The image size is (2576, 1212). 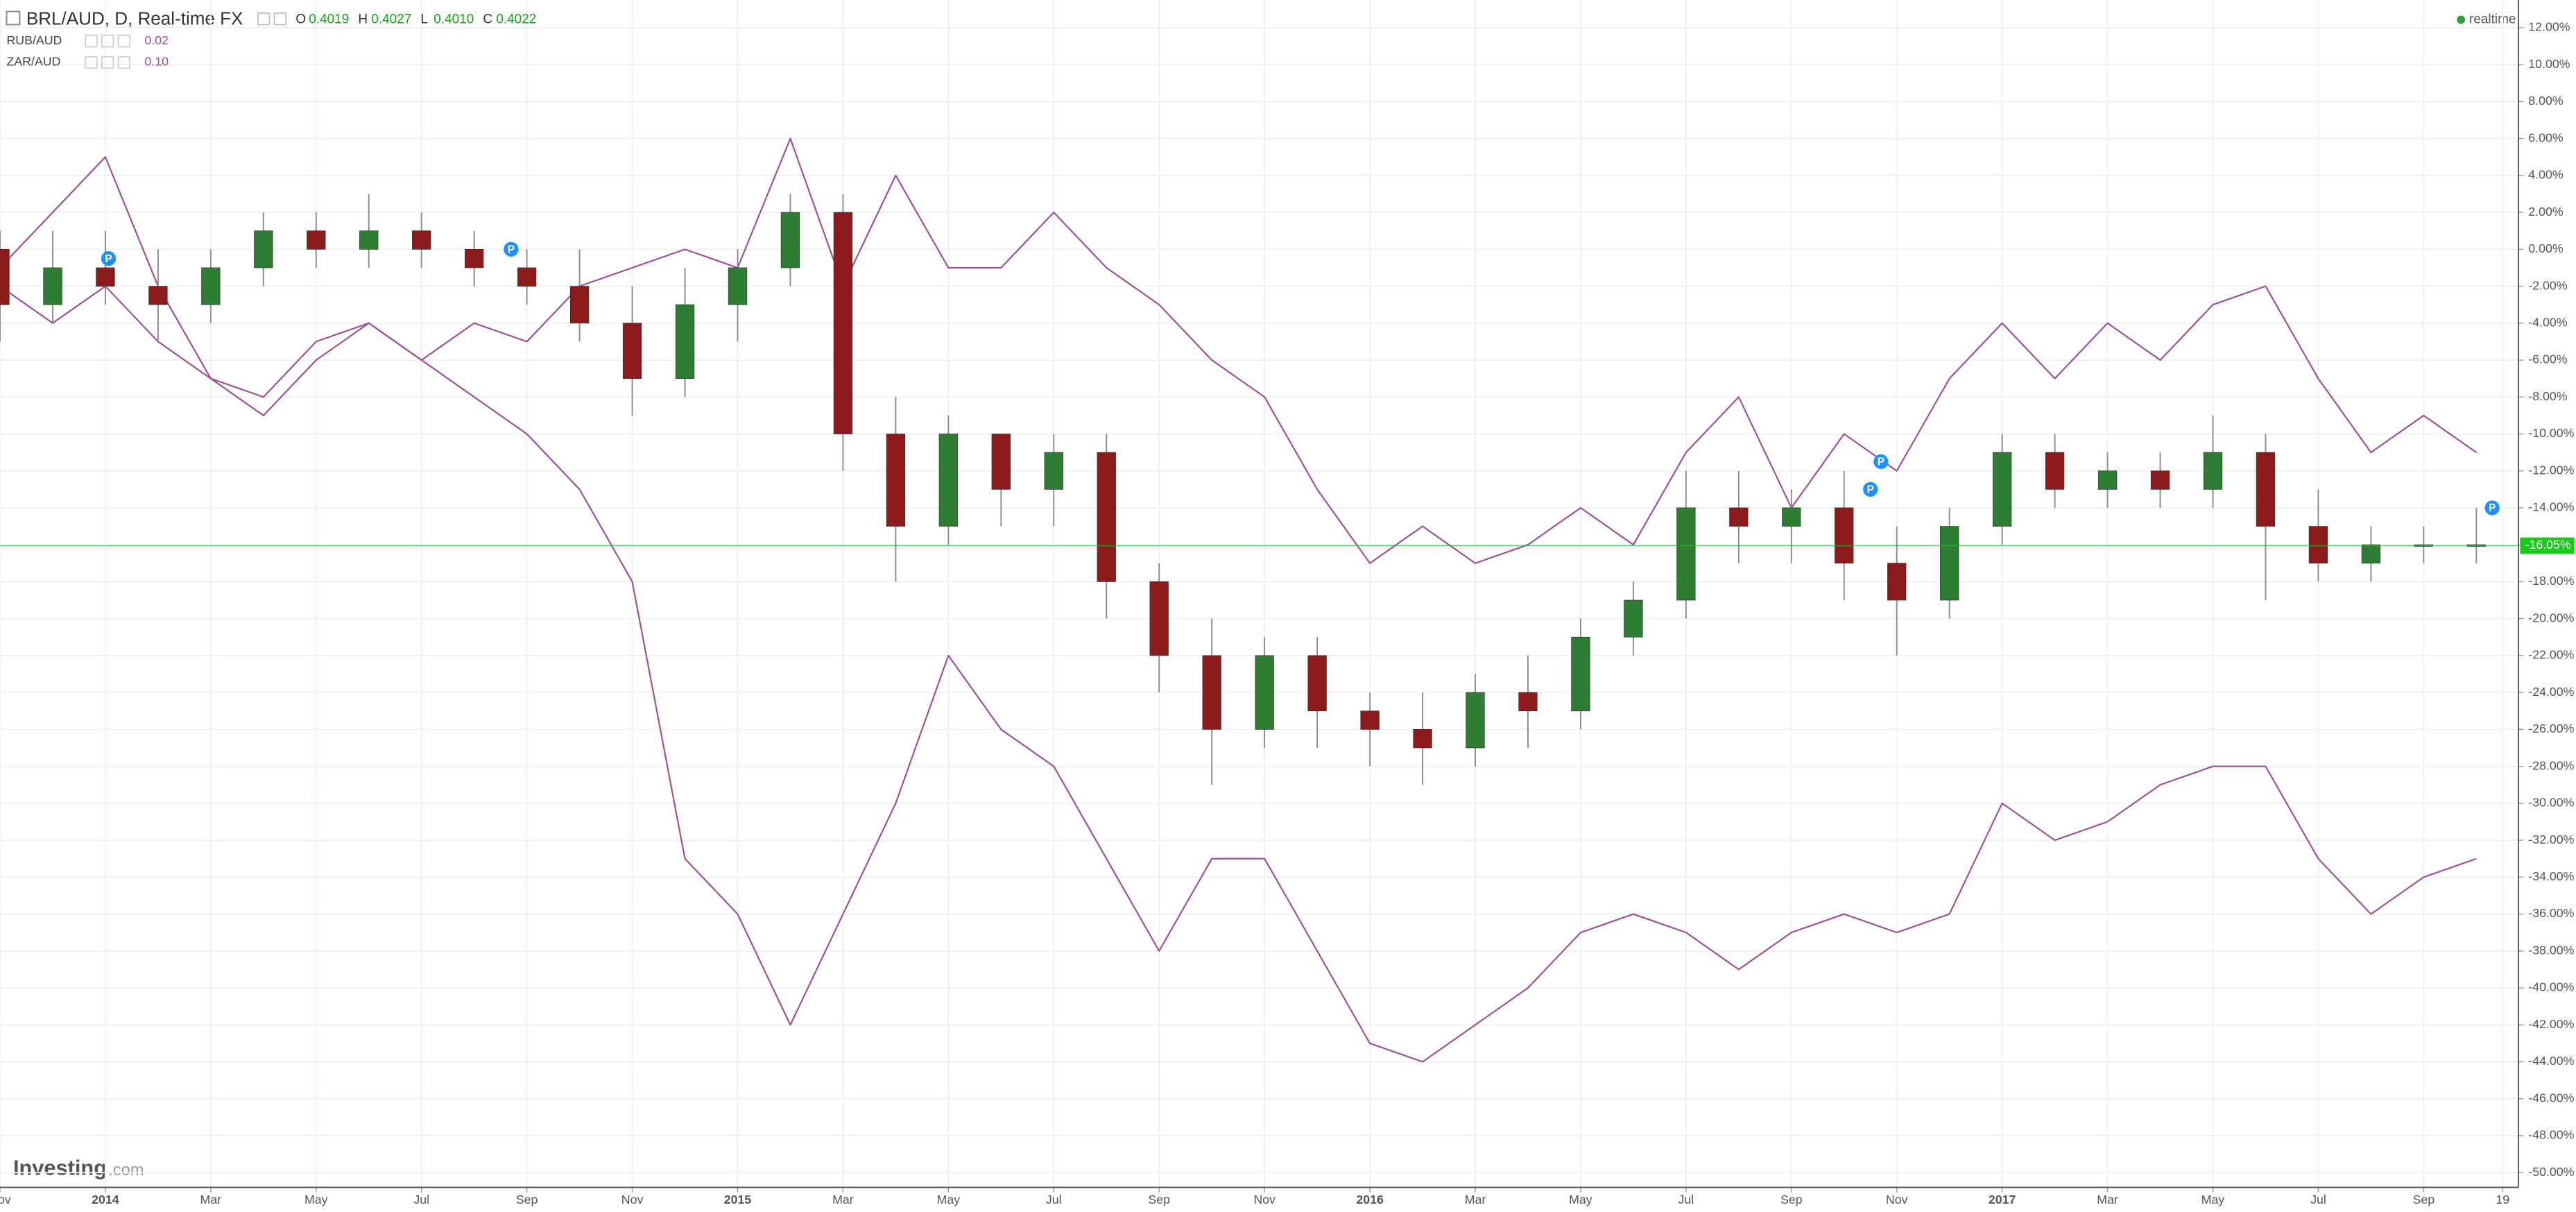 I want to click on ohlc-value: 0.4010, so click(x=453, y=19).